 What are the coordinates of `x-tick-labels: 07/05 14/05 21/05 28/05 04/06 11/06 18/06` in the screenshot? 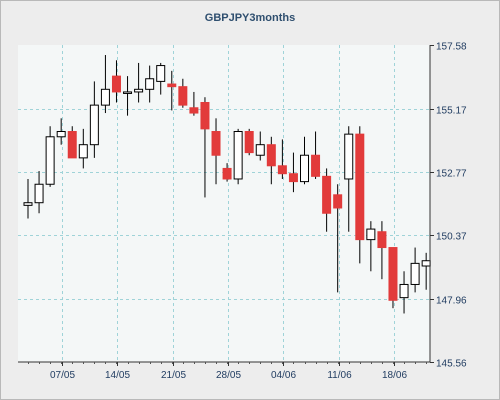 It's located at (228, 375).